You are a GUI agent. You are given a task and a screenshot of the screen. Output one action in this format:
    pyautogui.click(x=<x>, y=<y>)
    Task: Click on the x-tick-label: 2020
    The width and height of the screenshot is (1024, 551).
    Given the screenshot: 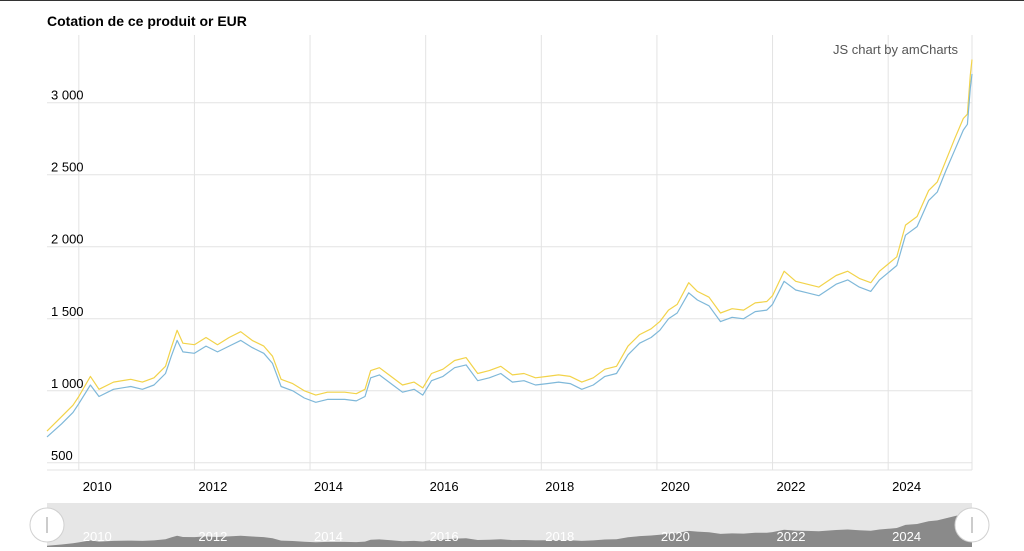 What is the action you would take?
    pyautogui.click(x=675, y=486)
    